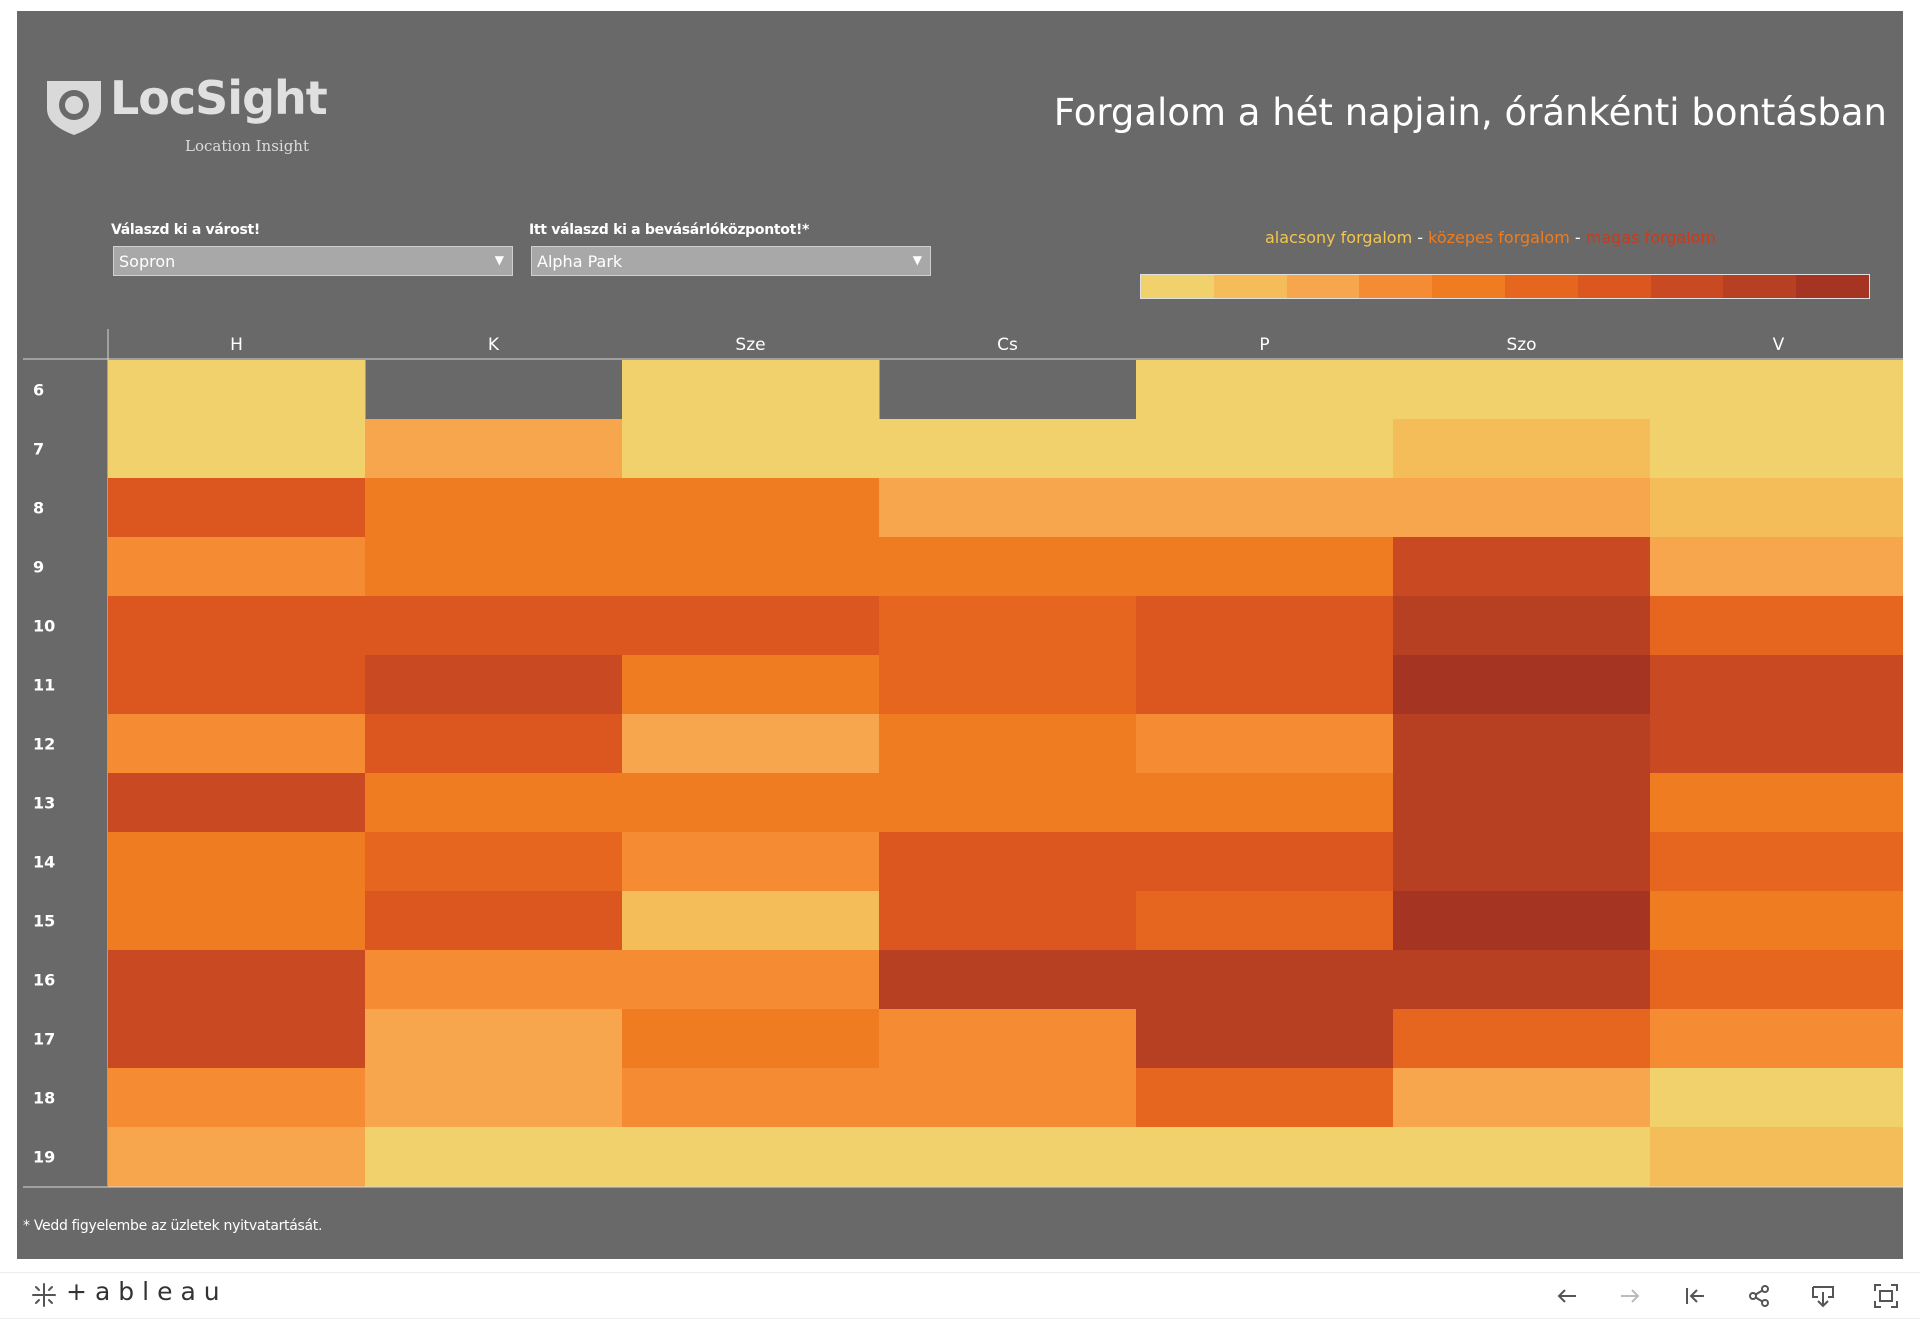  Describe the element at coordinates (1567, 1296) in the screenshot. I see `undo-button` at that location.